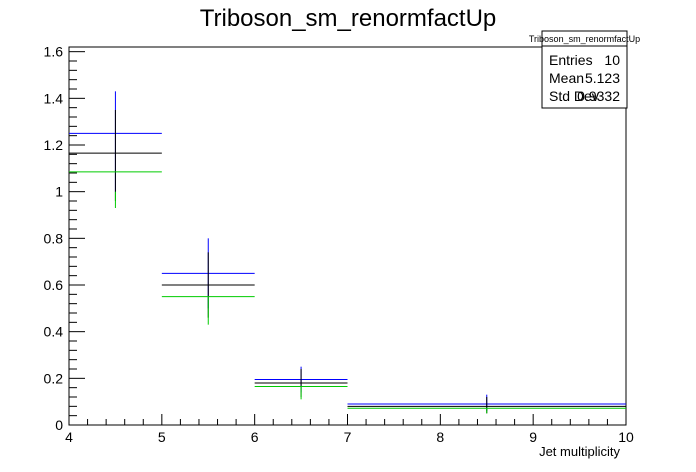 The image size is (696, 472). What do you see at coordinates (348, 437) in the screenshot?
I see `x-tick-label: 7` at bounding box center [348, 437].